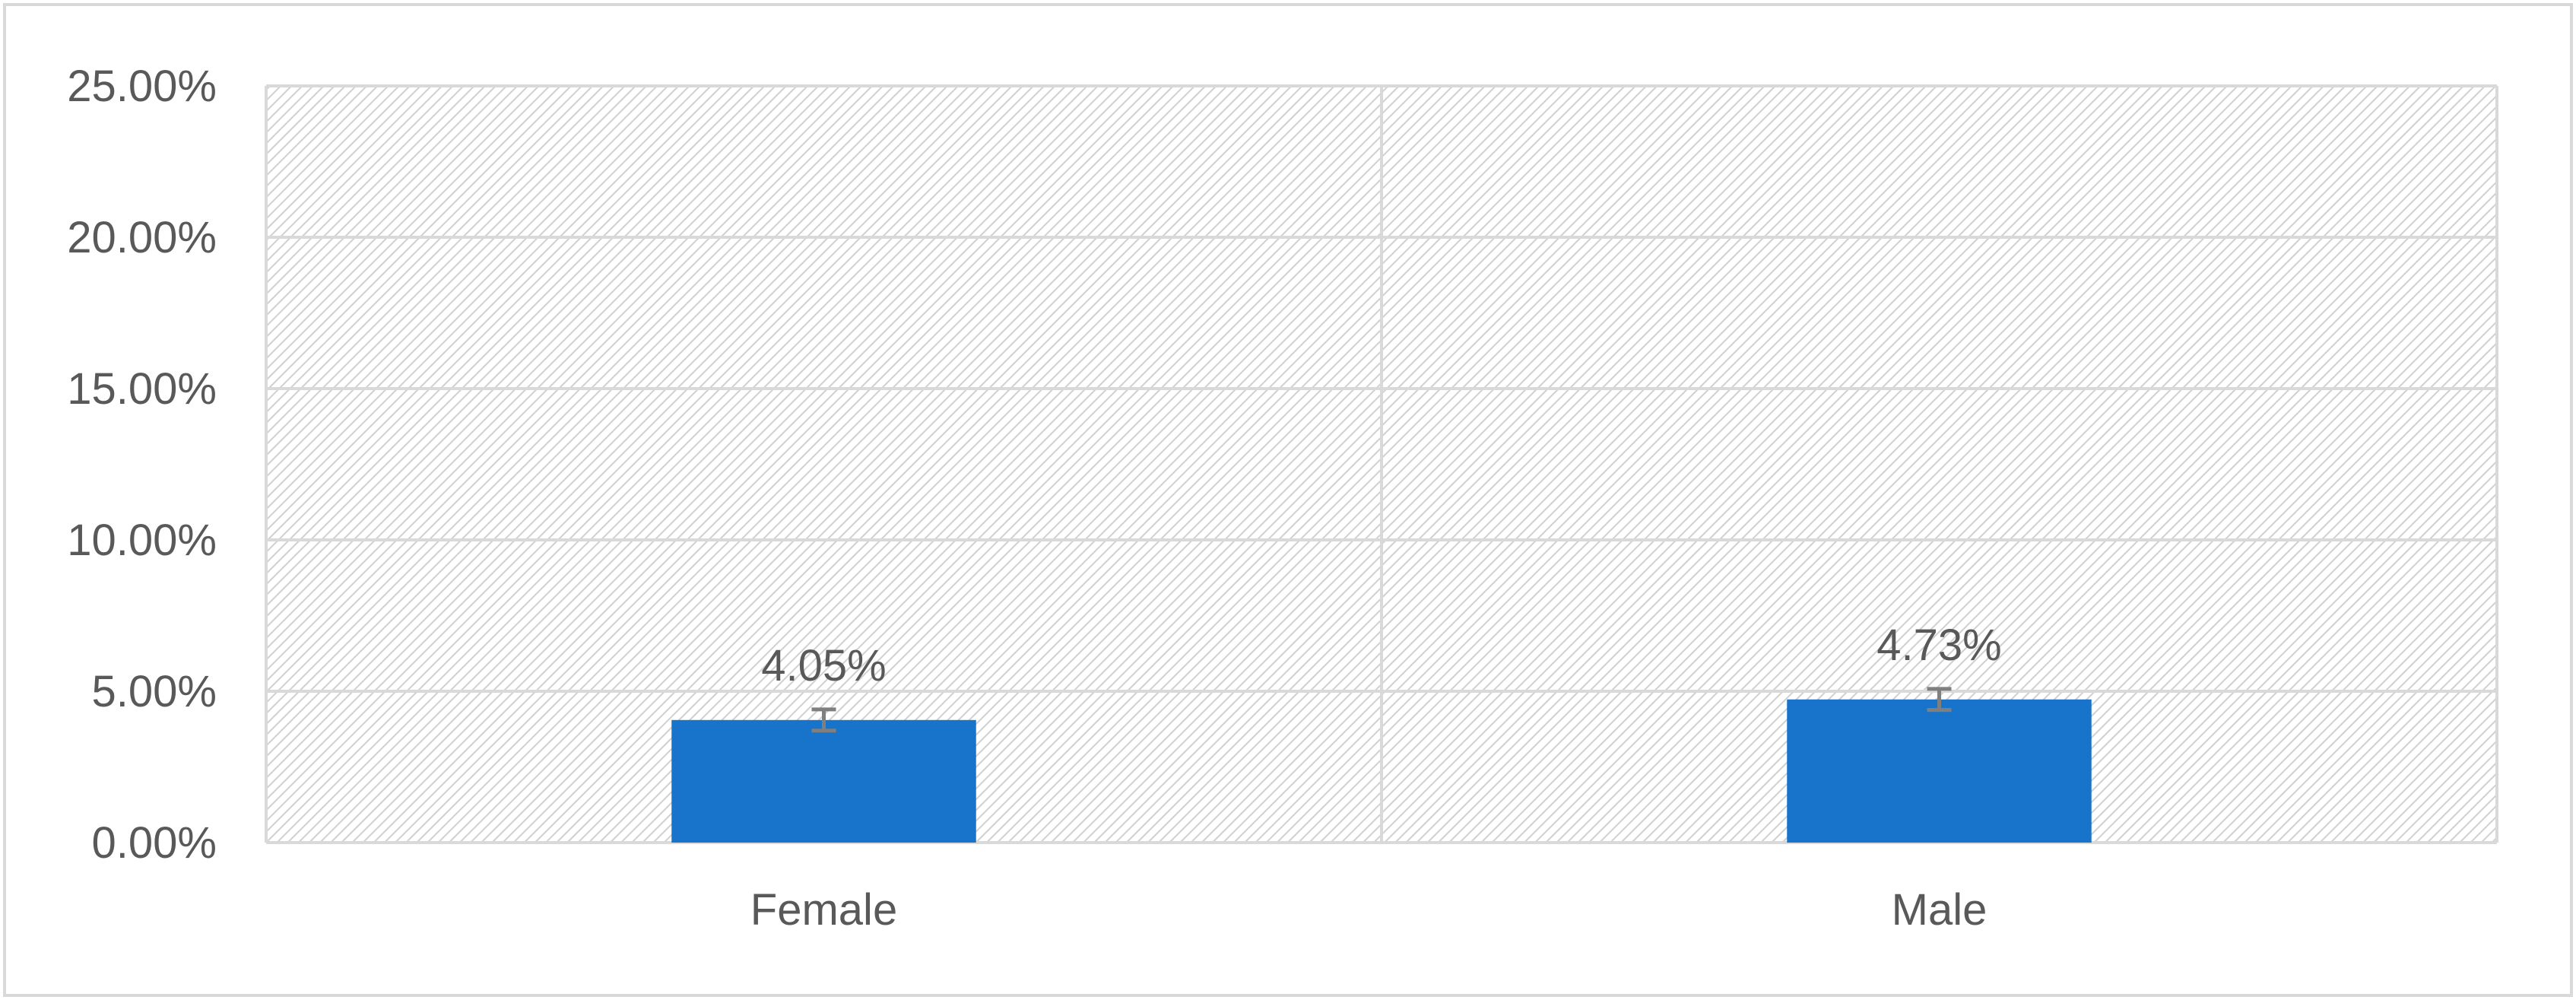 The width and height of the screenshot is (2576, 1000). Describe the element at coordinates (1940, 700) in the screenshot. I see `error-bar-male` at that location.